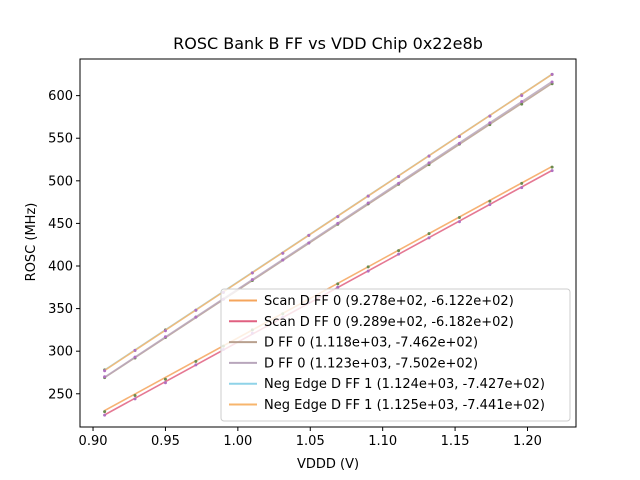 Image resolution: width=640 pixels, height=480 pixels. Describe the element at coordinates (382, 441) in the screenshot. I see `x-tick-label: 1.10` at that location.